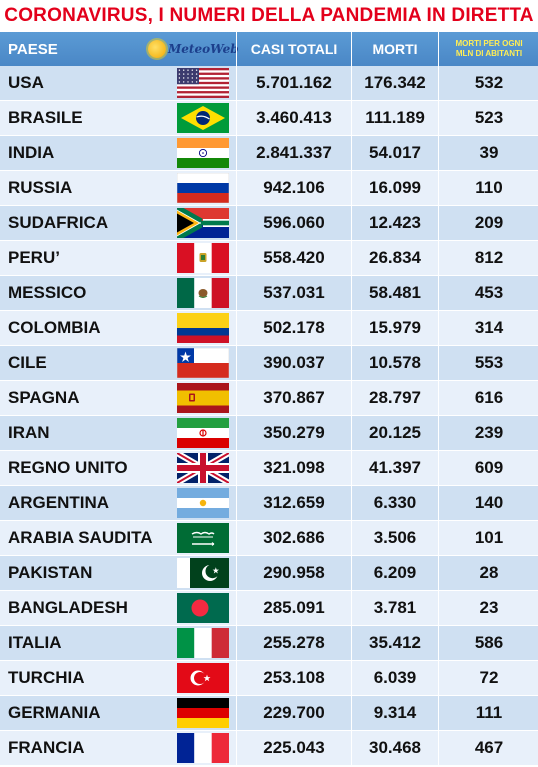 The width and height of the screenshot is (538, 767). What do you see at coordinates (395, 257) in the screenshot?
I see `deaths: 26.834` at bounding box center [395, 257].